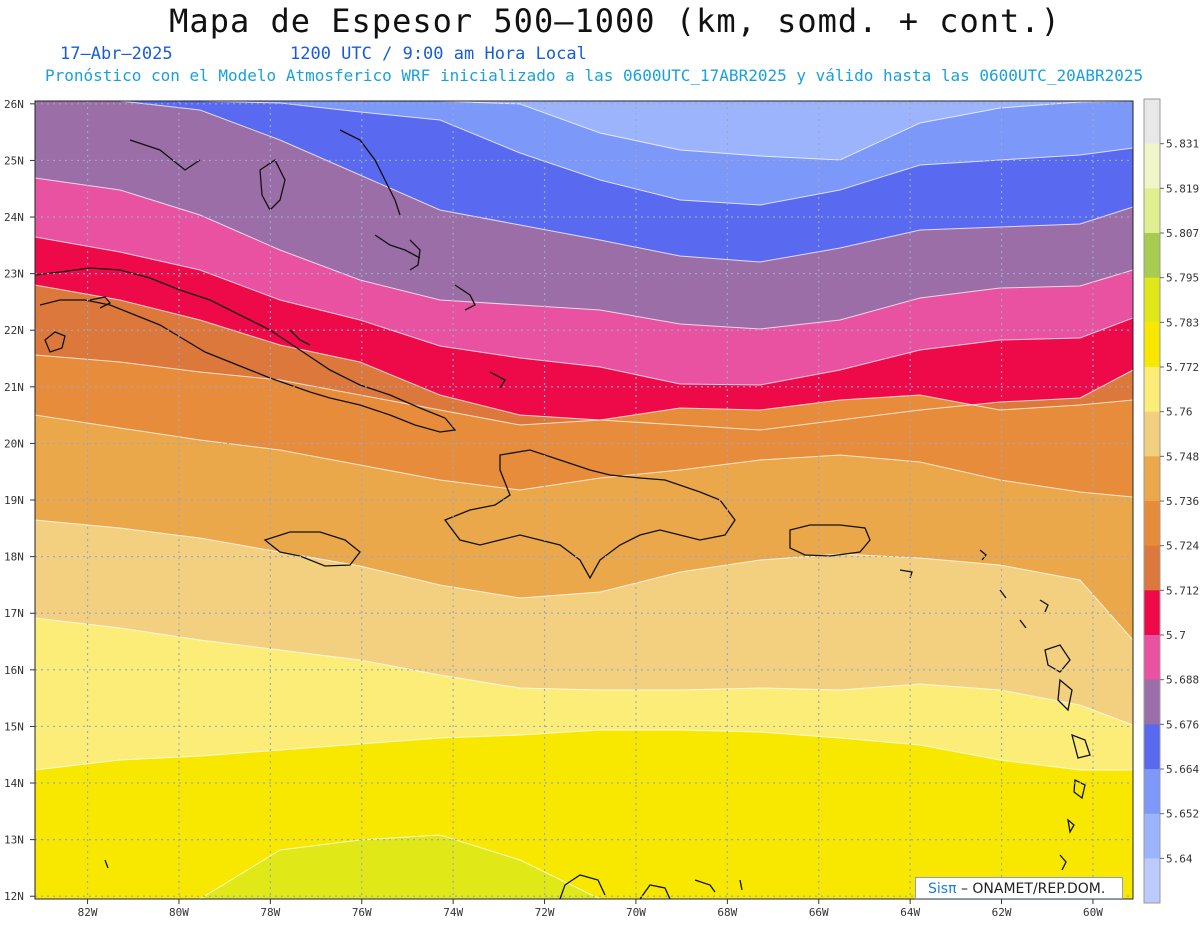 The height and width of the screenshot is (927, 1200). I want to click on lat-label: 14N, so click(14, 783).